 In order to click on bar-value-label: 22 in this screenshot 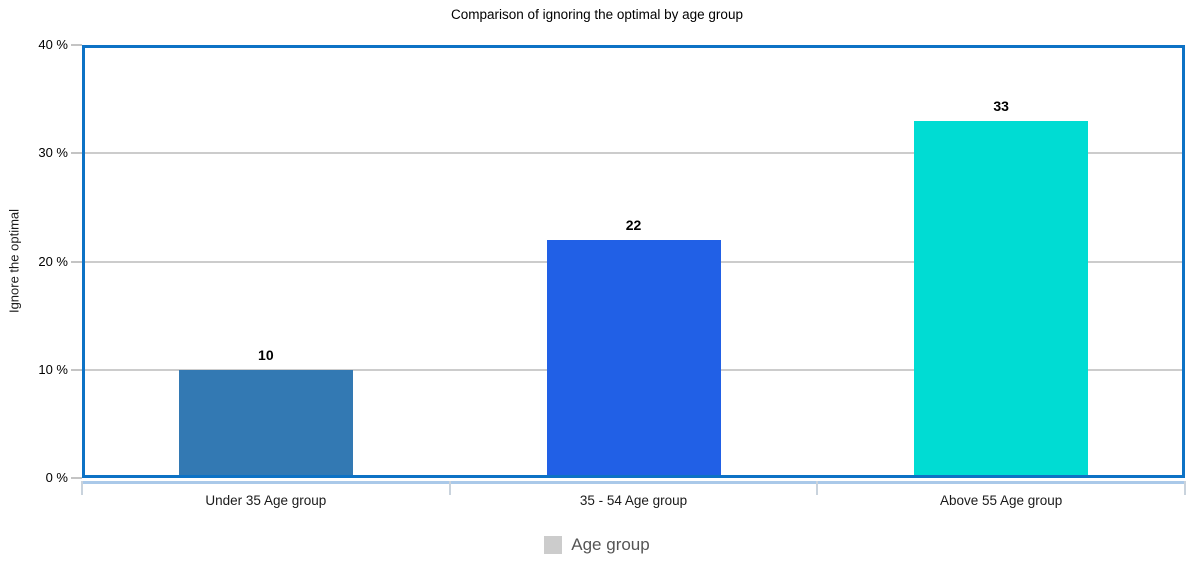, I will do `click(633, 224)`.